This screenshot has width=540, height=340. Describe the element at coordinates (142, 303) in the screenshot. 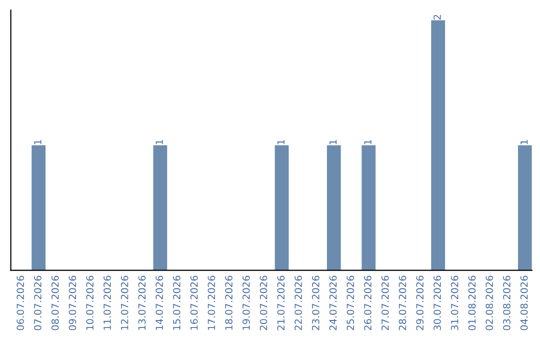

I see `x-tick-label: 13.07.2026` at that location.